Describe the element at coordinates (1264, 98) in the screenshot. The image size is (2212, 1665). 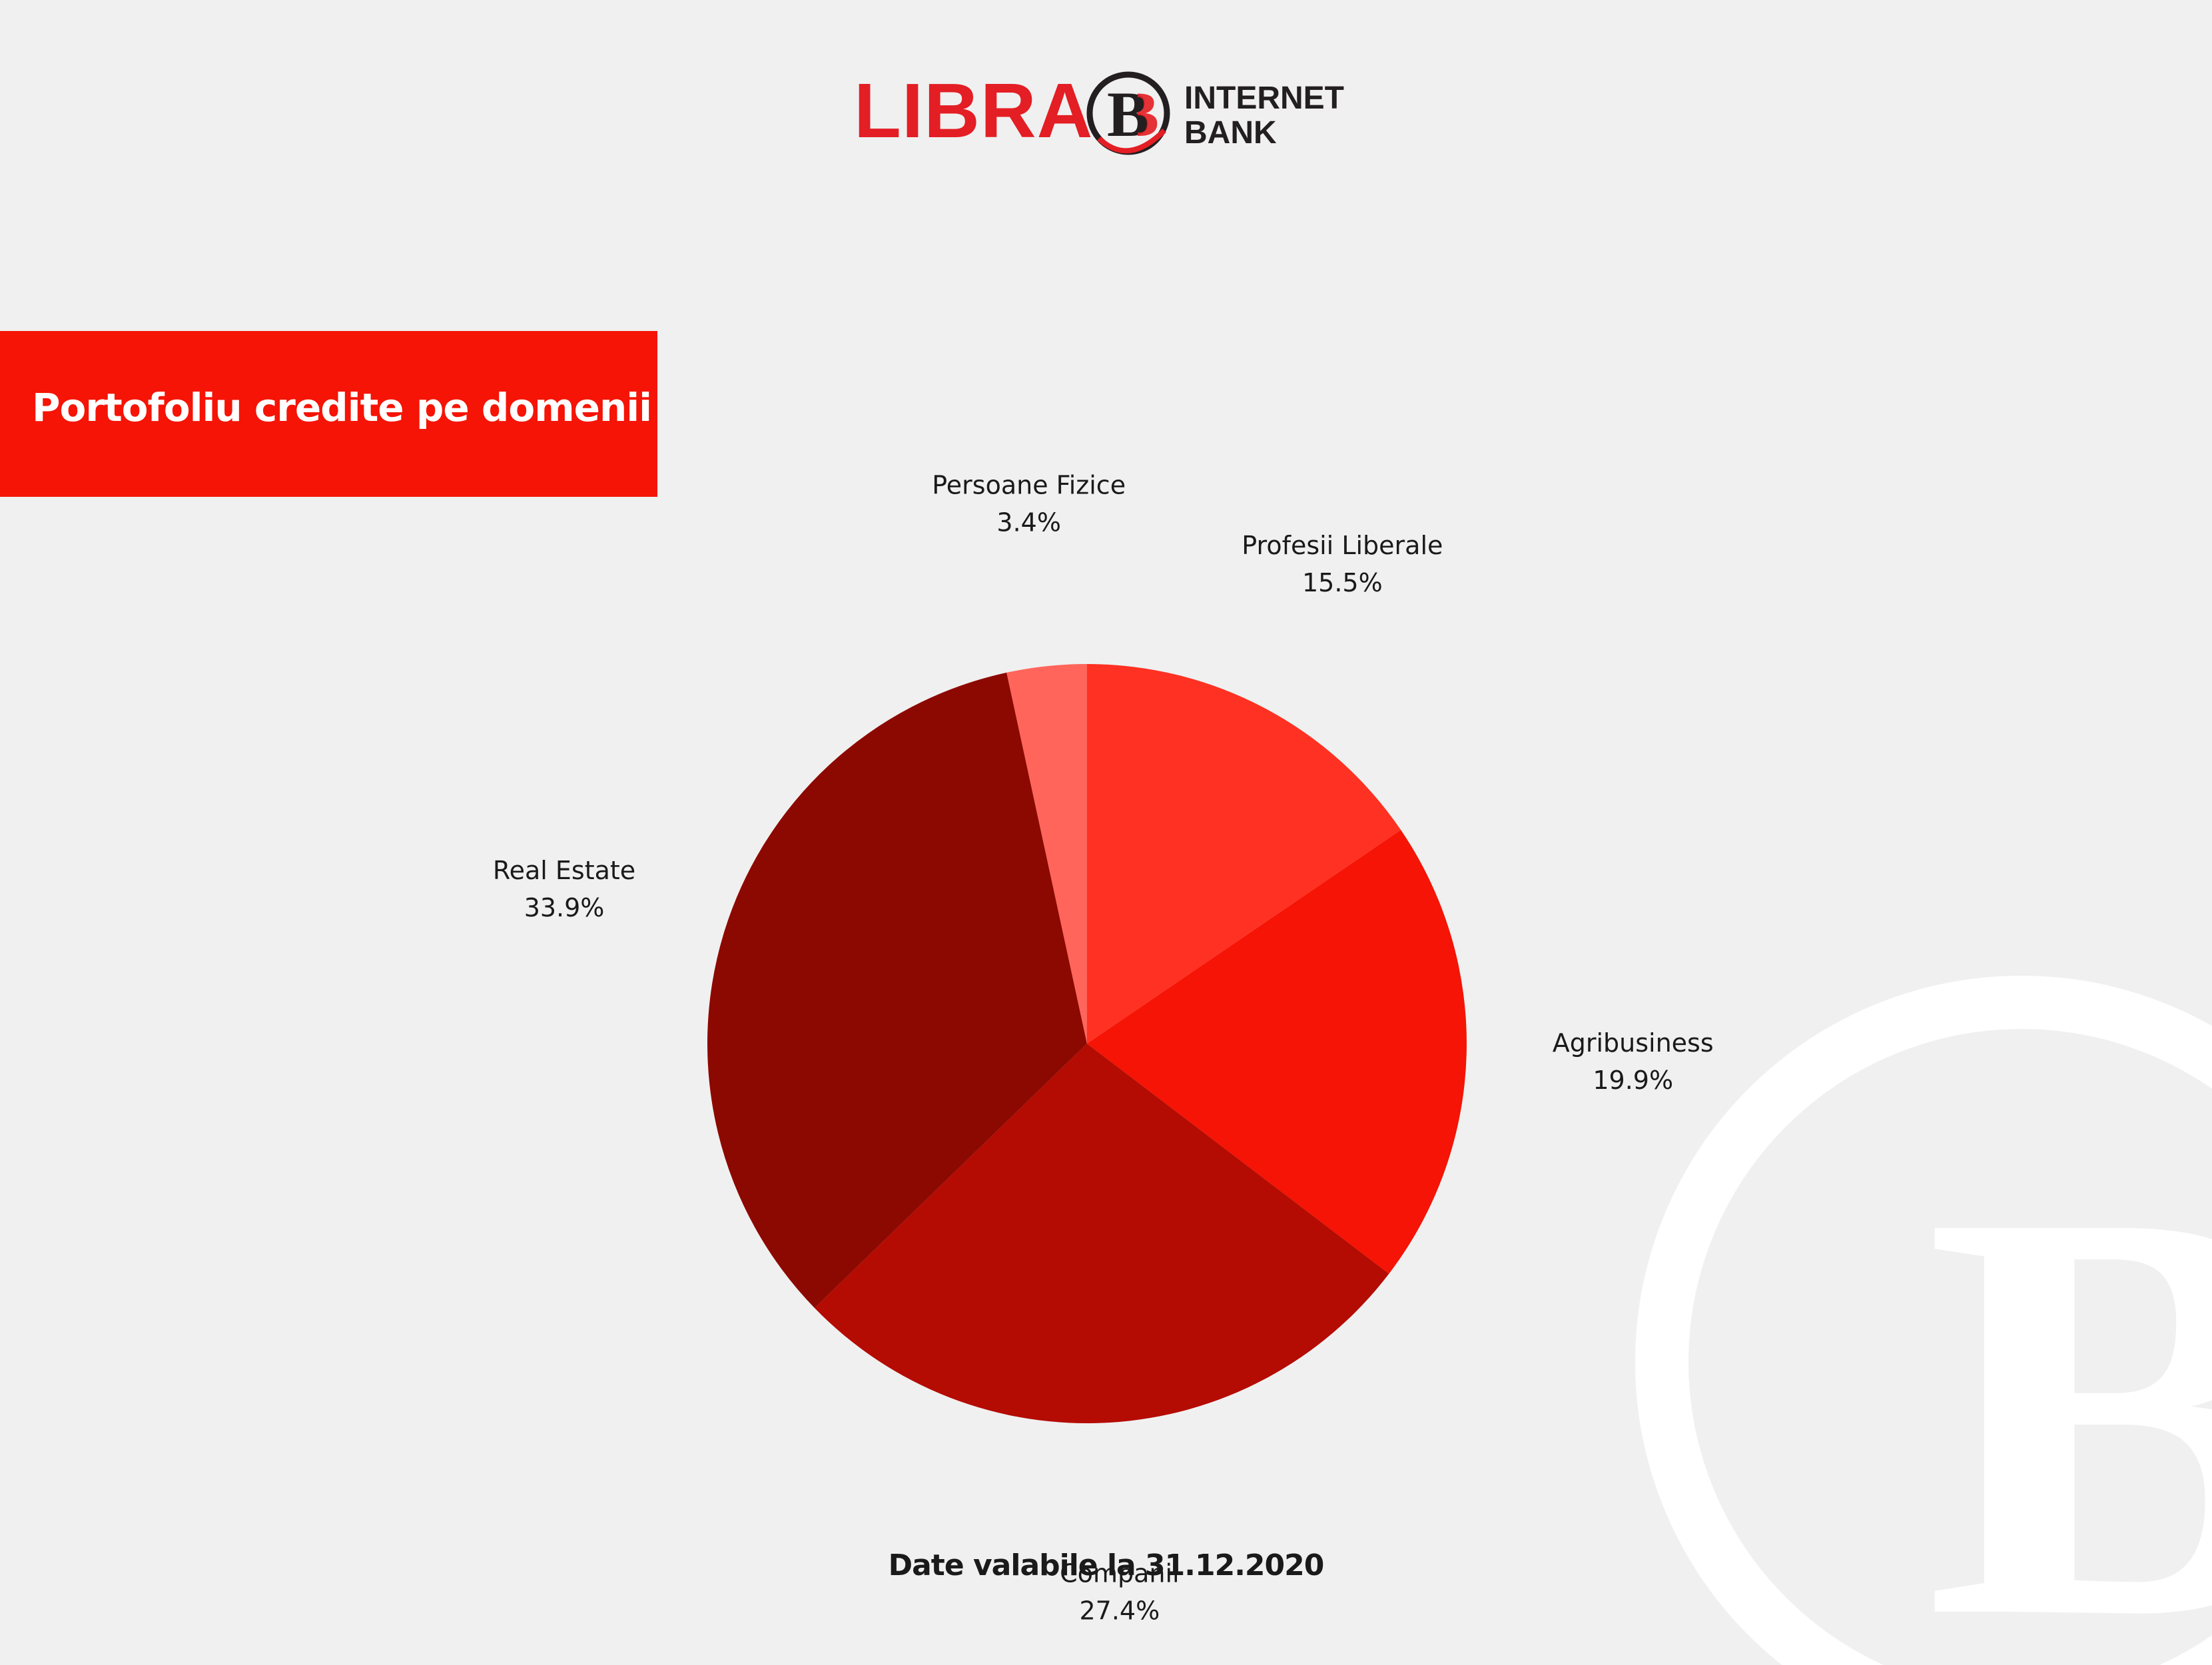
I see `logo-subtitle-line1: INTERNET` at that location.